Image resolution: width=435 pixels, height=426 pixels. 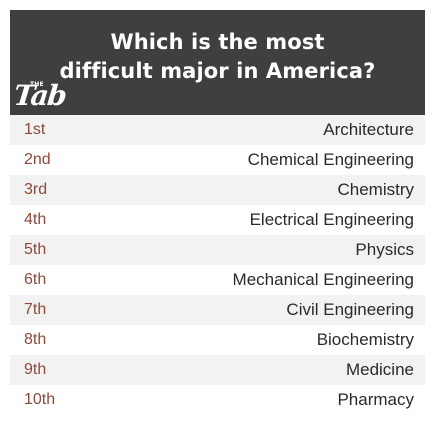 I want to click on major-name: Electrical Engineering, so click(x=331, y=219).